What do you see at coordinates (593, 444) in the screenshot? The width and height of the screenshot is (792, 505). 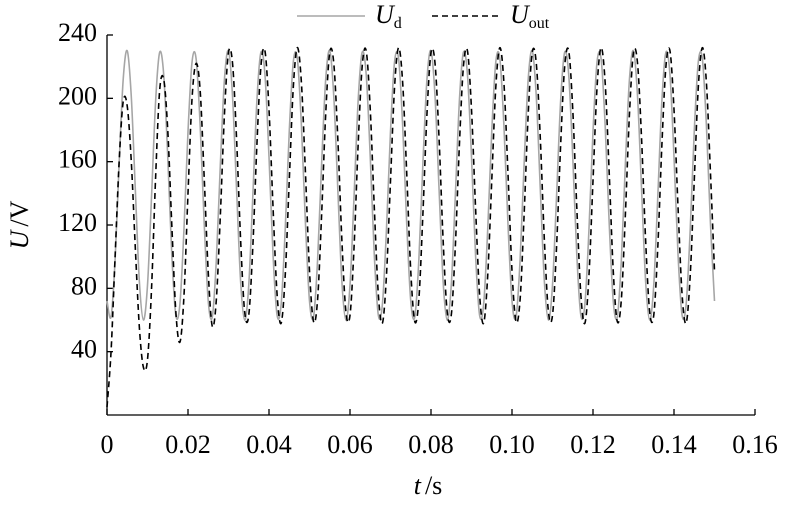 I see `x-tick-label: 0.12` at bounding box center [593, 444].